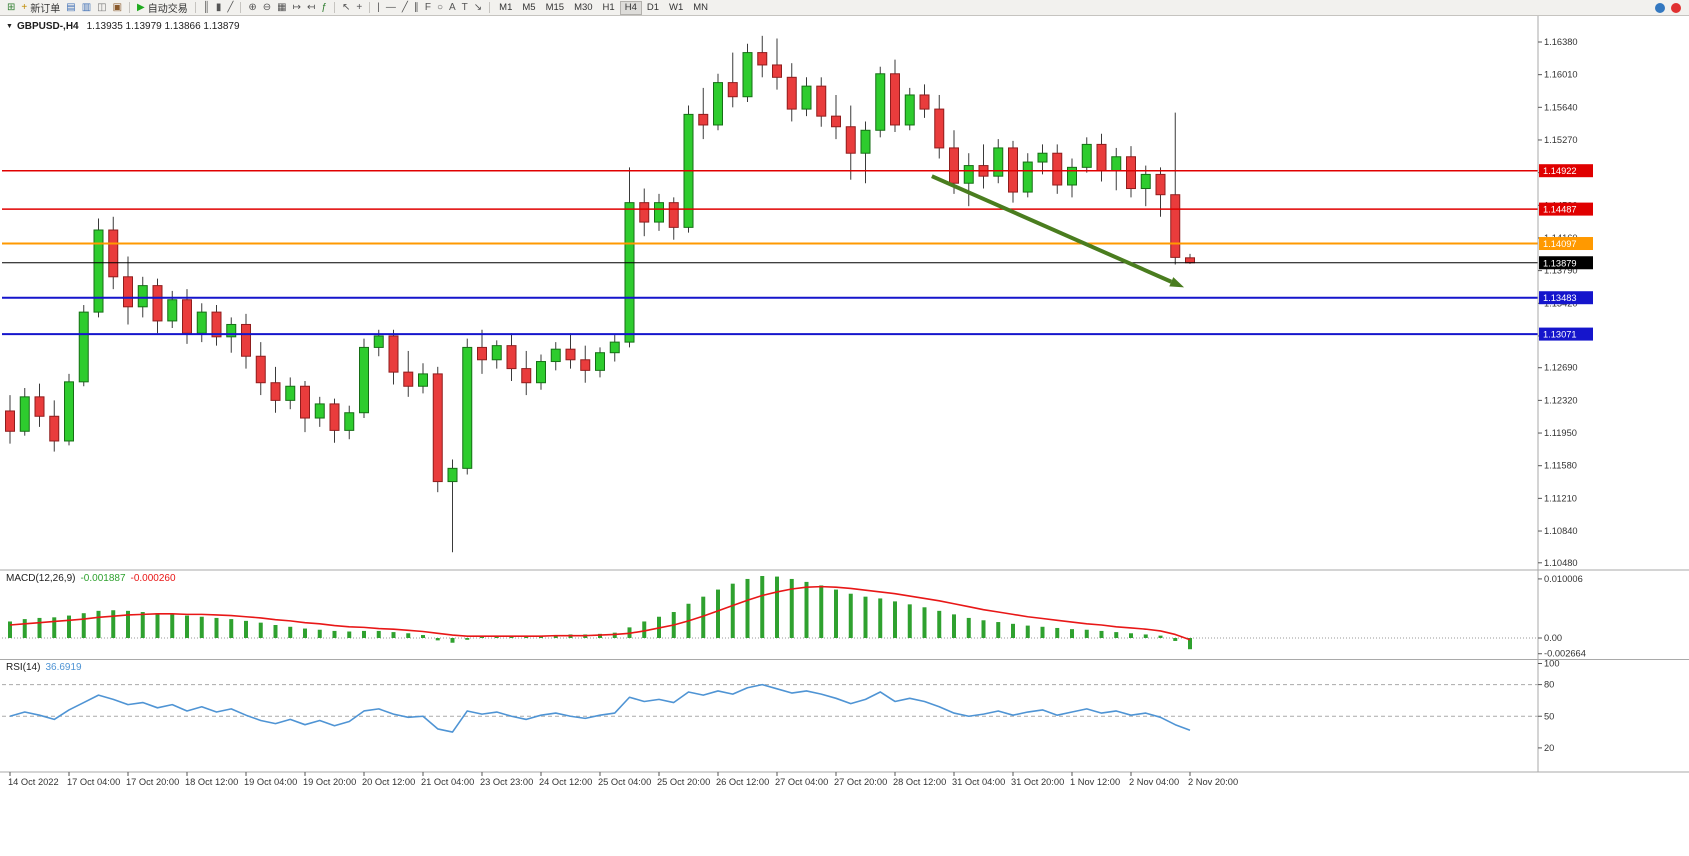 The height and width of the screenshot is (856, 1689). What do you see at coordinates (359, 8) in the screenshot?
I see `crosshair-icon: +` at bounding box center [359, 8].